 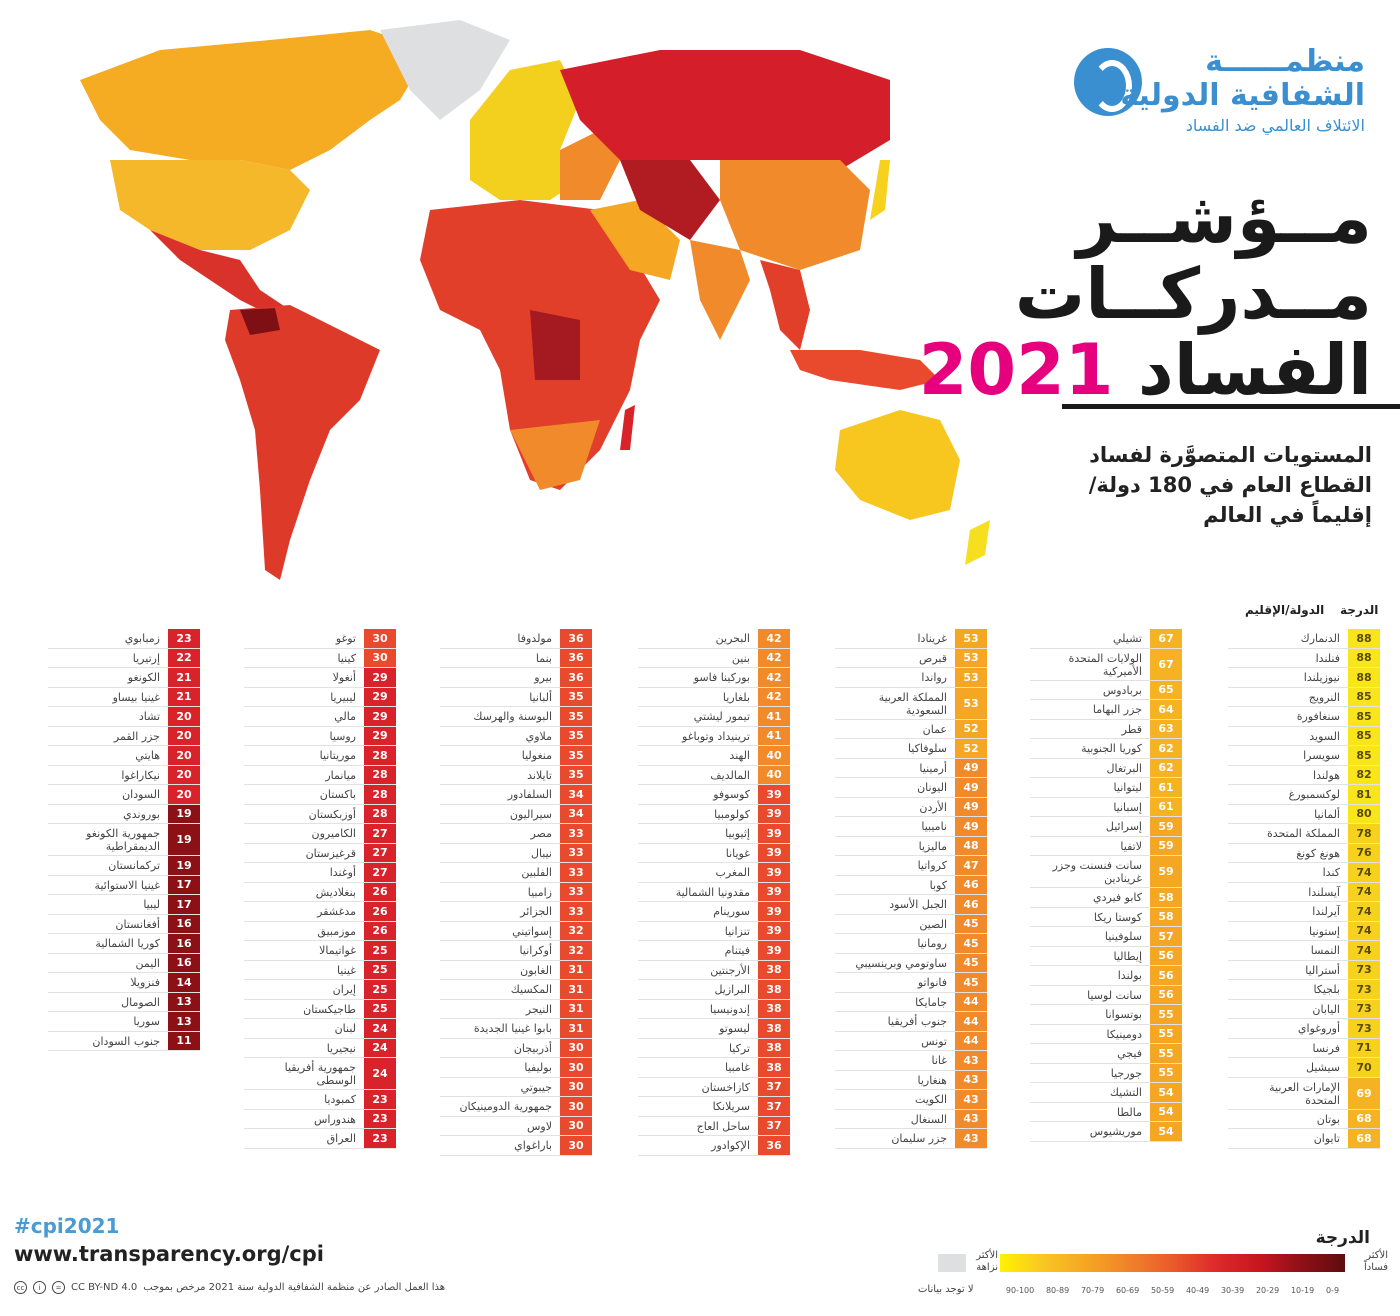 What do you see at coordinates (184, 923) in the screenshot?
I see `score-badge: 16` at bounding box center [184, 923].